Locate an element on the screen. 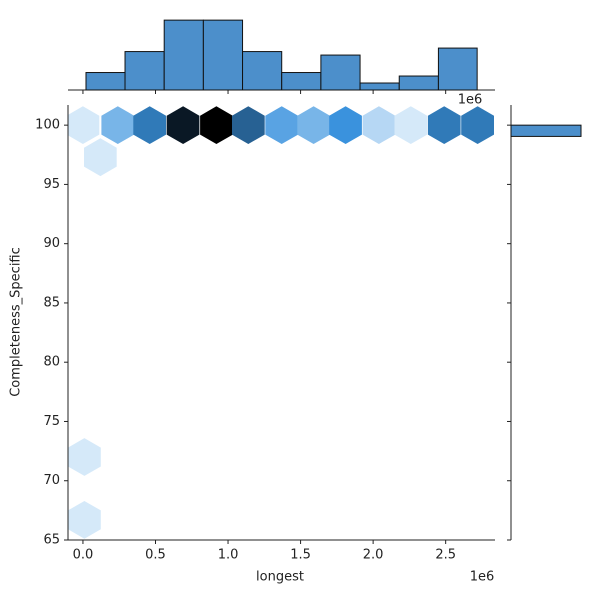 The width and height of the screenshot is (600, 600). y-tick-label: 80 is located at coordinates (51, 362).